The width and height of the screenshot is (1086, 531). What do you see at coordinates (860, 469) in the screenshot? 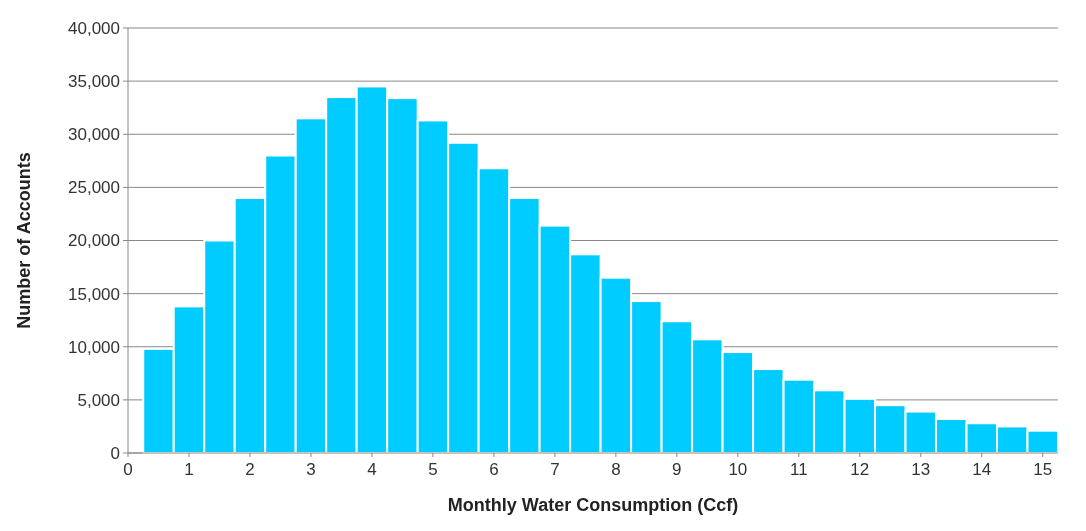
I see `x-tick-label: 12` at bounding box center [860, 469].